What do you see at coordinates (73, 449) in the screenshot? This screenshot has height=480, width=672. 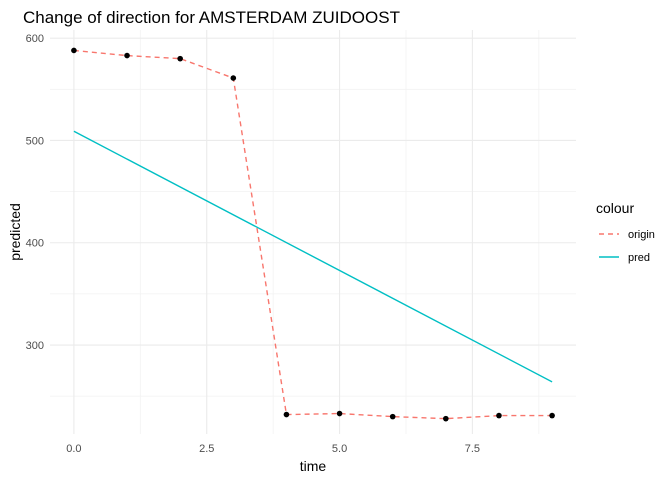 I see `x-tick-label: 0.0` at bounding box center [73, 449].